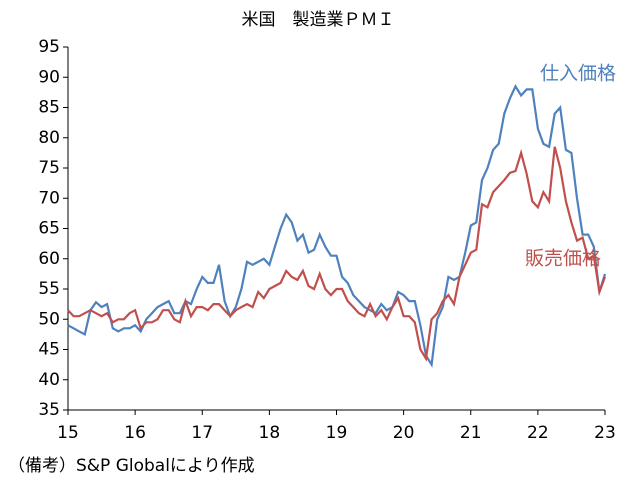 The image size is (635, 498). Describe the element at coordinates (49, 168) in the screenshot. I see `y-tick-label: 75` at that location.